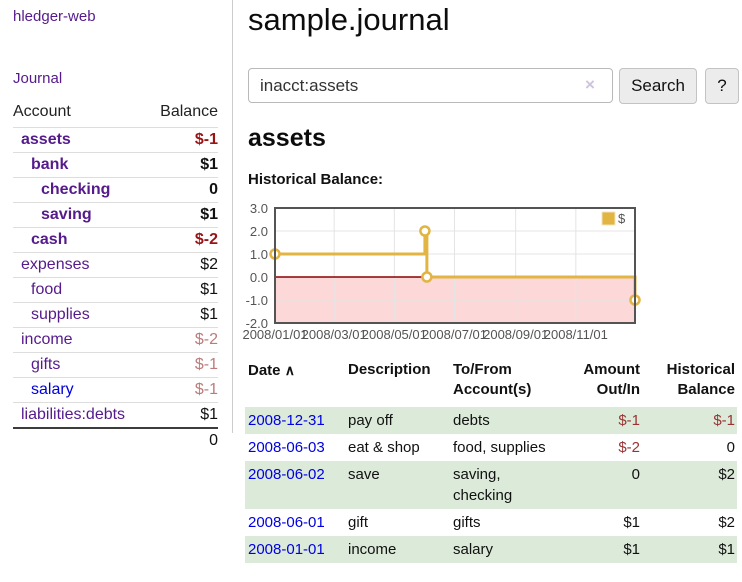 The width and height of the screenshot is (742, 582). What do you see at coordinates (115, 214) in the screenshot?
I see `account-row: saving $1` at bounding box center [115, 214].